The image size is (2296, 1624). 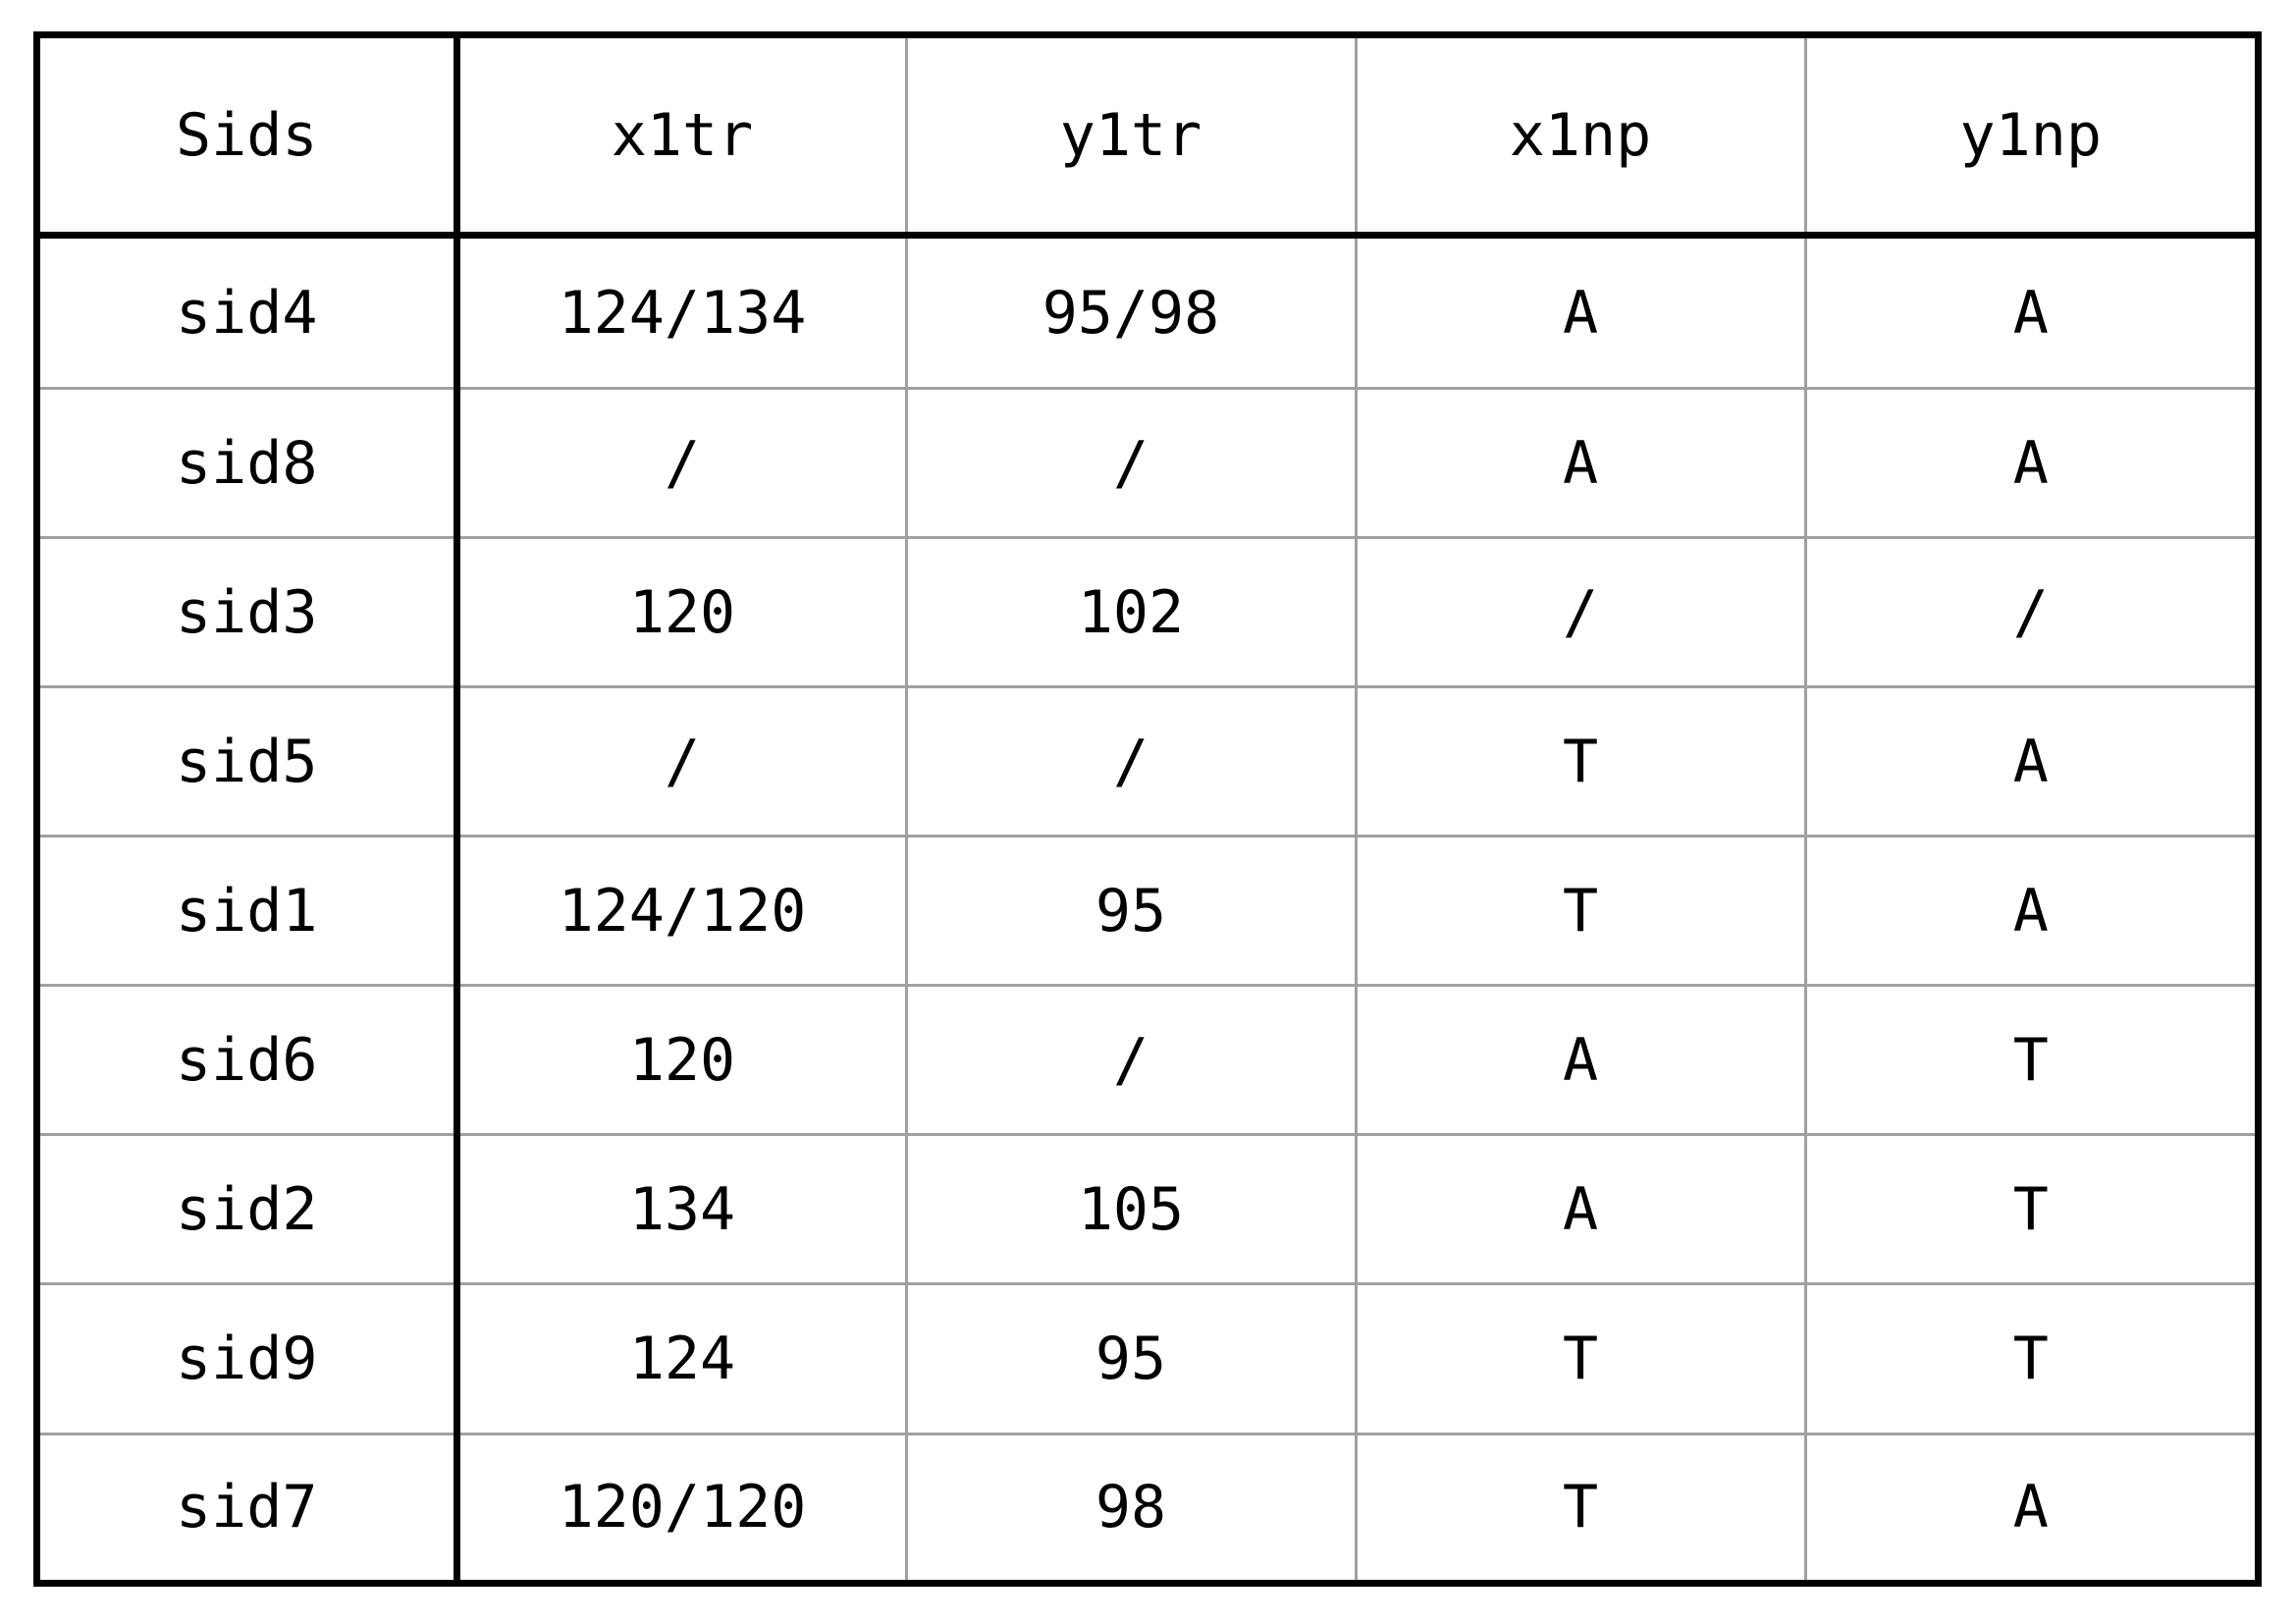 I want to click on cell-x1np: /, so click(x=1580, y=611).